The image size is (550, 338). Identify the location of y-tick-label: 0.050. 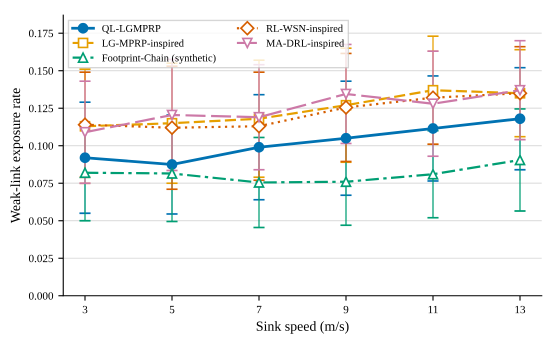
(41, 221).